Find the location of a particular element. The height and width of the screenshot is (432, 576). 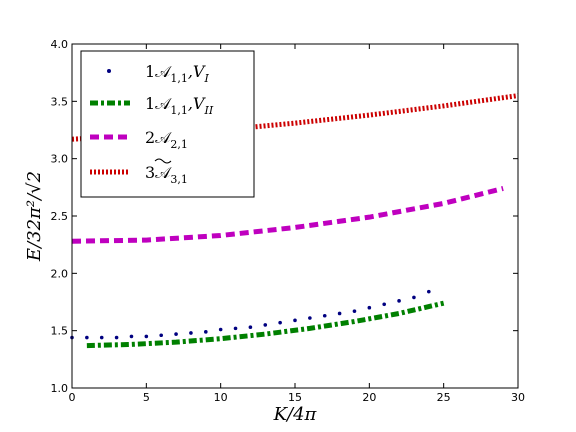

legend-box is located at coordinates (167, 124).